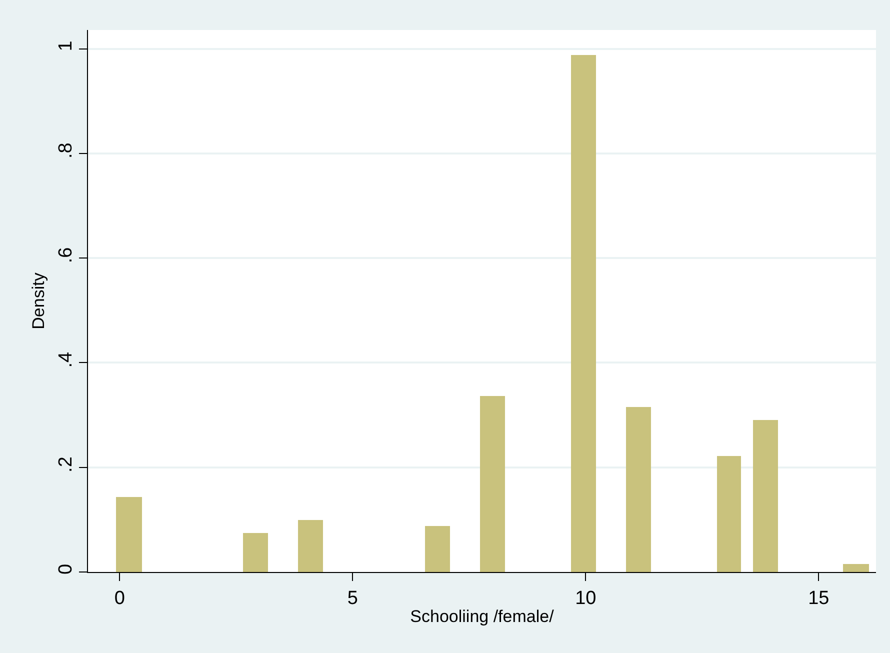 This screenshot has width=890, height=653. I want to click on y-tick-label: .4, so click(65, 360).